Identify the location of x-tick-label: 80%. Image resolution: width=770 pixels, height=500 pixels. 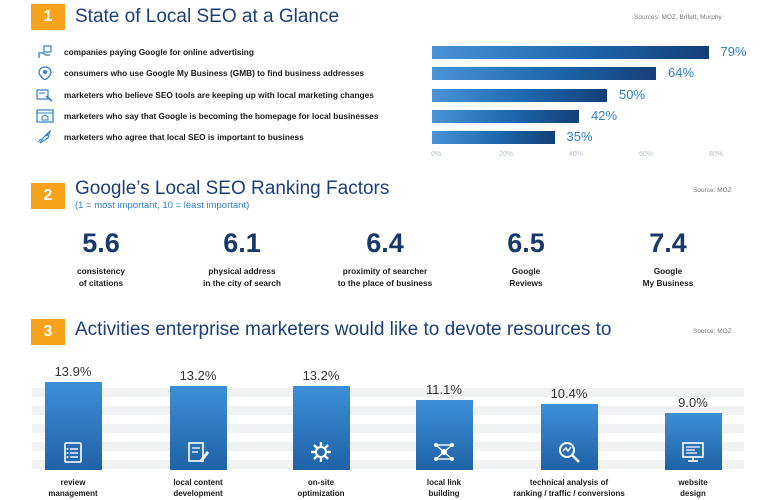
(716, 154).